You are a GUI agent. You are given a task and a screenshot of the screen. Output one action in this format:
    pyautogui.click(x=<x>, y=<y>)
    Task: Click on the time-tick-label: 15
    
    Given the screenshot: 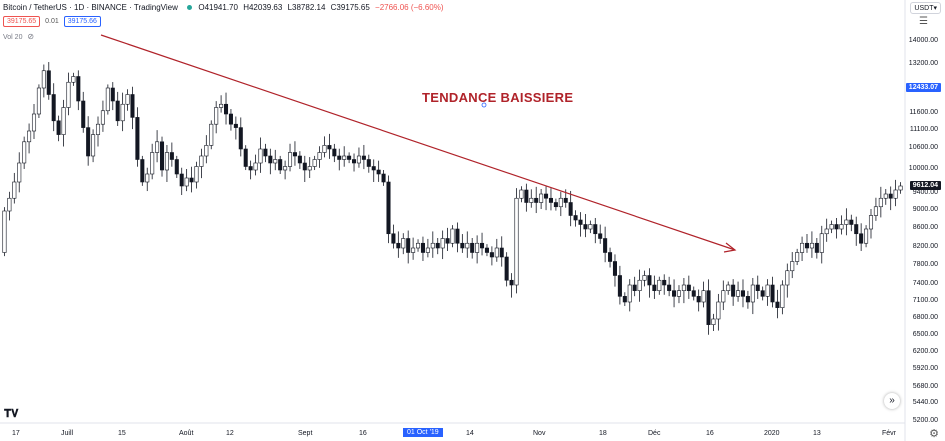 What is the action you would take?
    pyautogui.click(x=122, y=433)
    